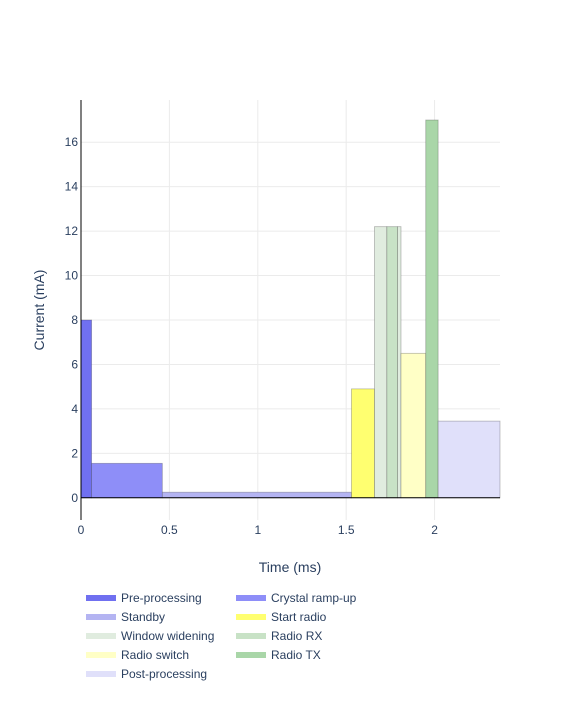 Image resolution: width=581 pixels, height=706 pixels. What do you see at coordinates (290, 567) in the screenshot?
I see `x-axis-title: Time (ms)` at bounding box center [290, 567].